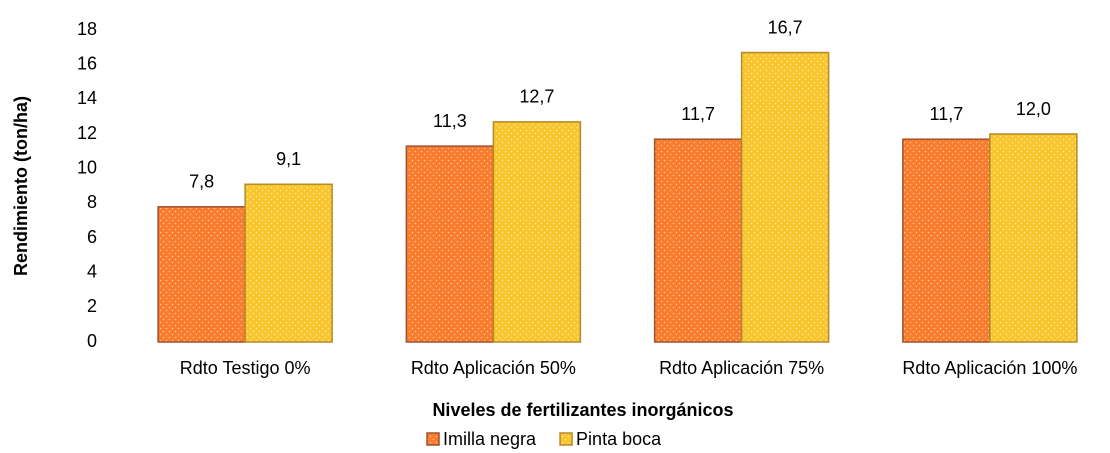 The height and width of the screenshot is (453, 1110). What do you see at coordinates (92, 306) in the screenshot?
I see `y-tick-label: 2` at bounding box center [92, 306].